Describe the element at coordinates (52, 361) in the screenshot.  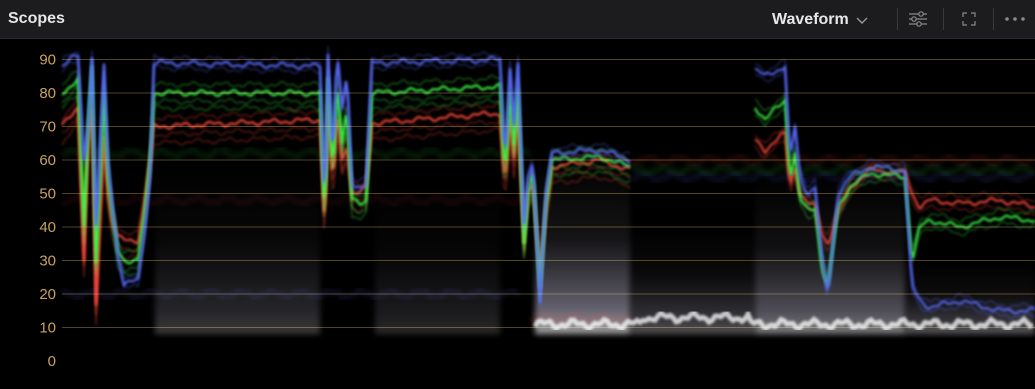
I see `scale-label: 0` at that location.